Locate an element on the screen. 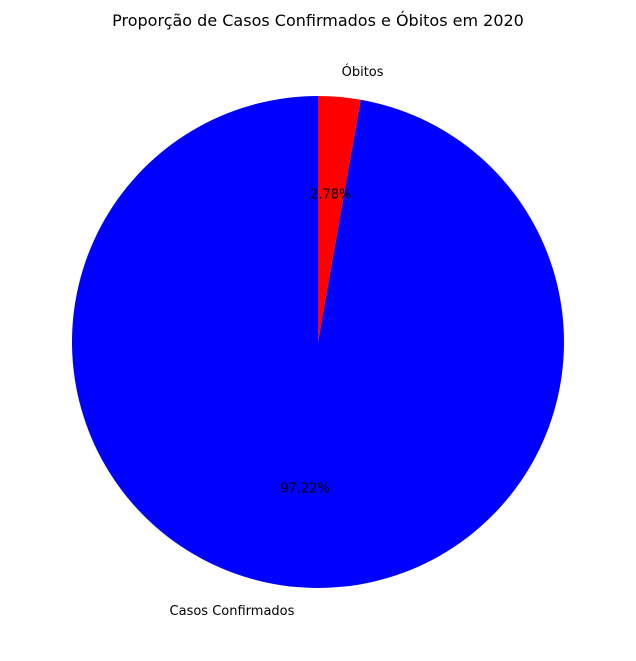 The width and height of the screenshot is (636, 661). pie-slice-obitos is located at coordinates (339, 219).